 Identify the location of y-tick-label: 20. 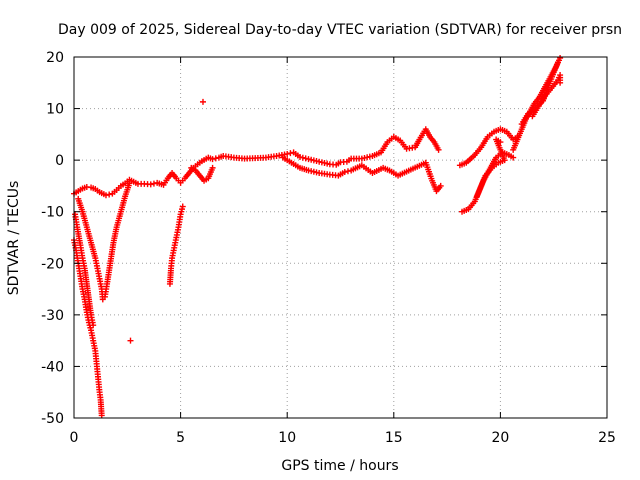
(55, 58).